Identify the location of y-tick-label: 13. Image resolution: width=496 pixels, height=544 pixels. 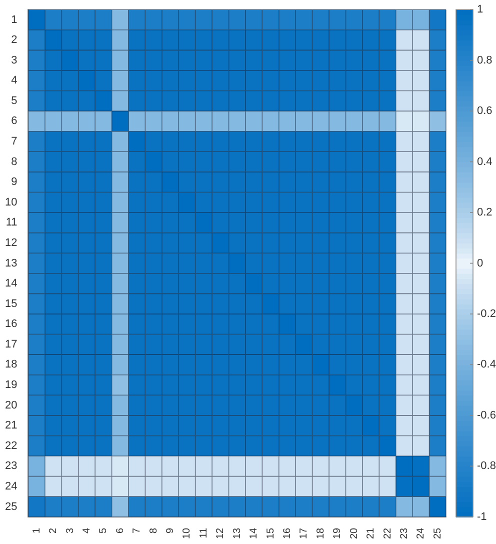
(11, 263).